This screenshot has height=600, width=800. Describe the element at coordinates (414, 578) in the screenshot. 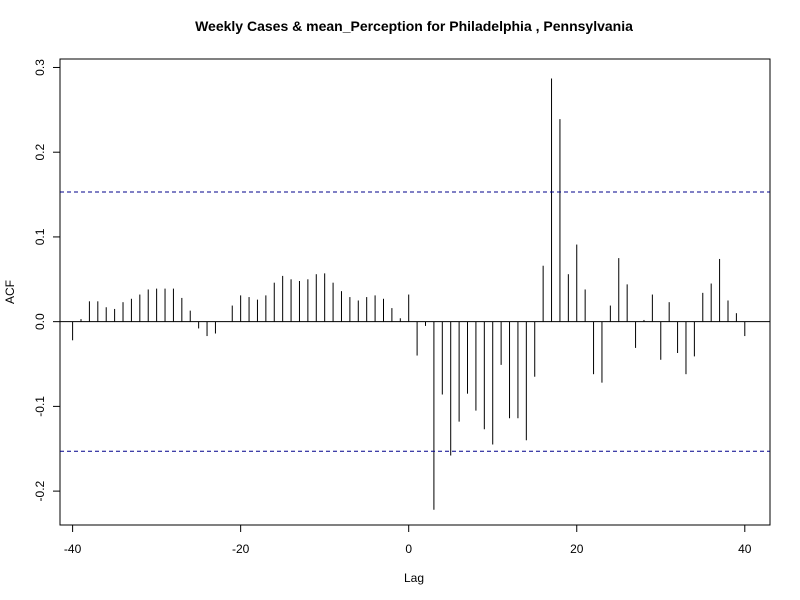

I see `x-axis-label: Lag` at that location.